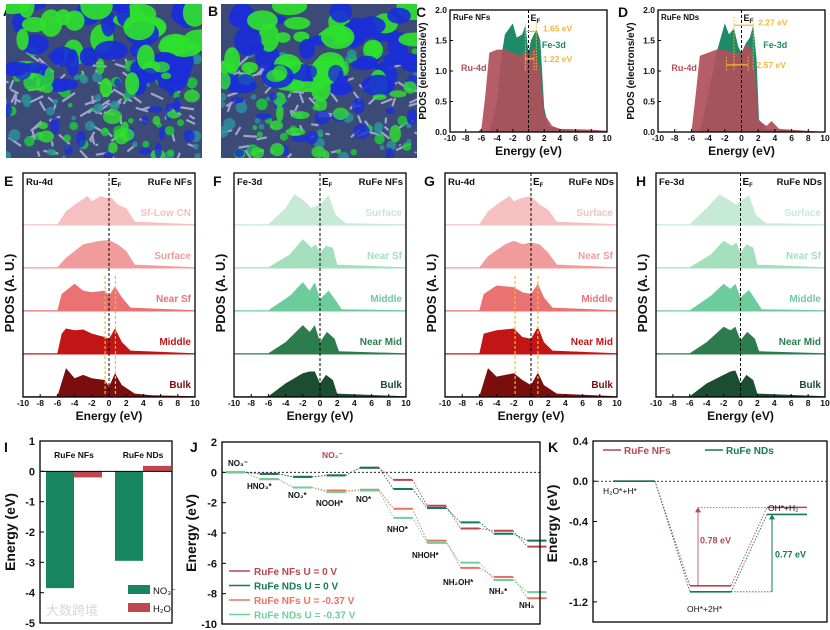 This screenshot has height=630, width=830. I want to click on y-tick-label: -10, so click(209, 624).